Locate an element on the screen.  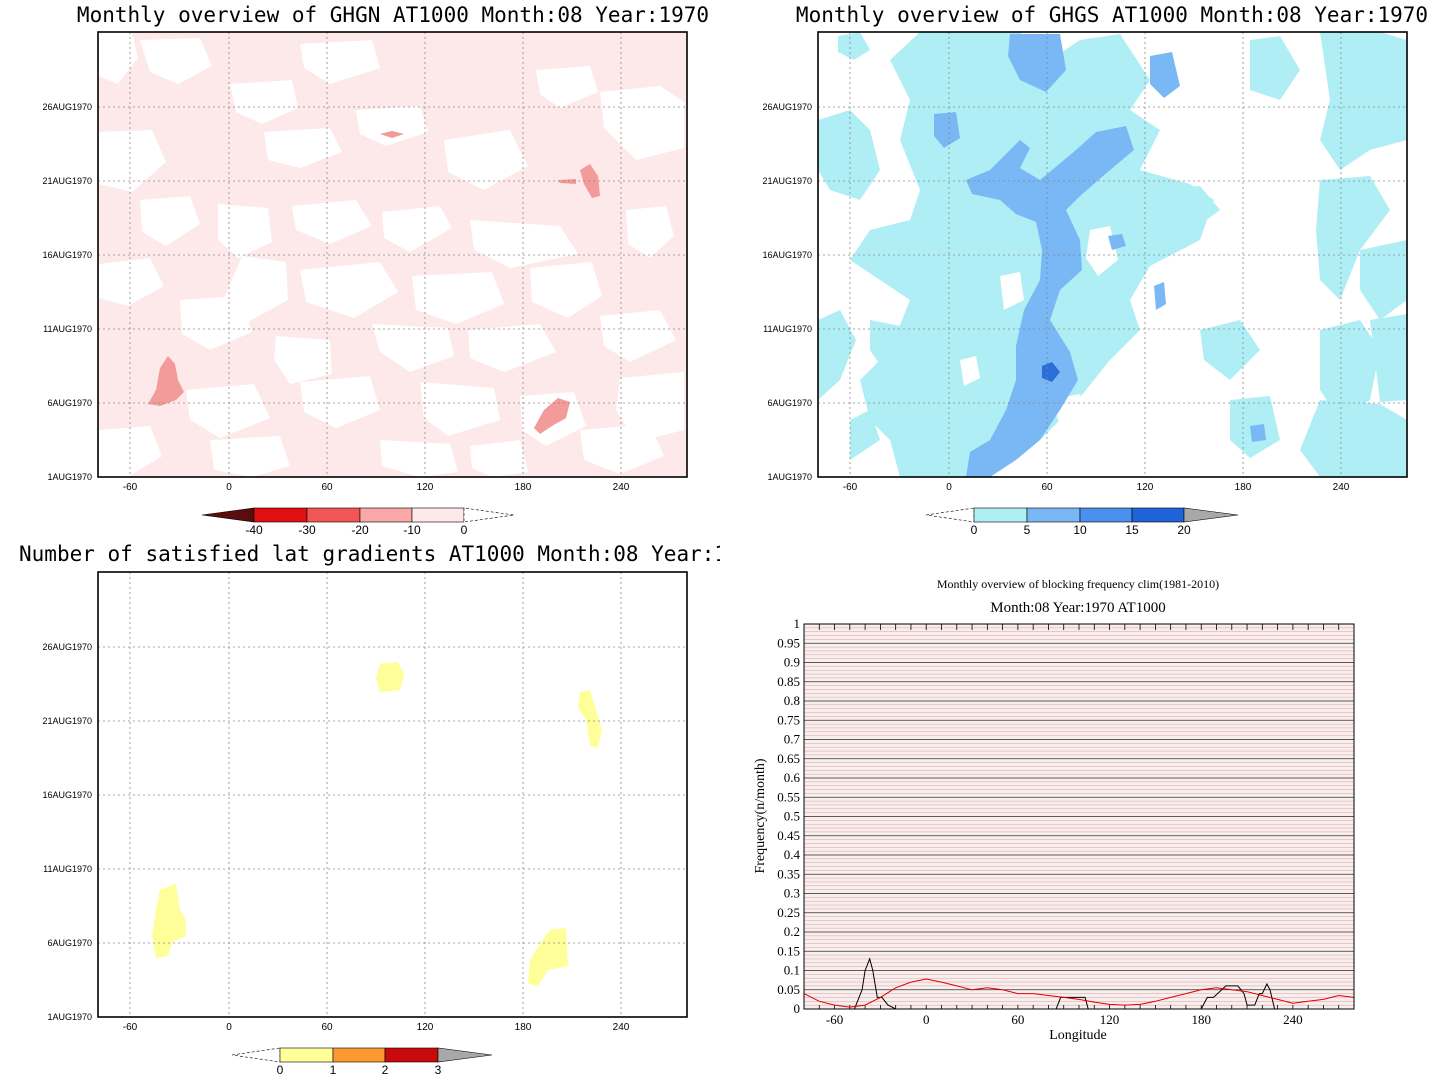
blocking-gridlines is located at coordinates (1079, 816).